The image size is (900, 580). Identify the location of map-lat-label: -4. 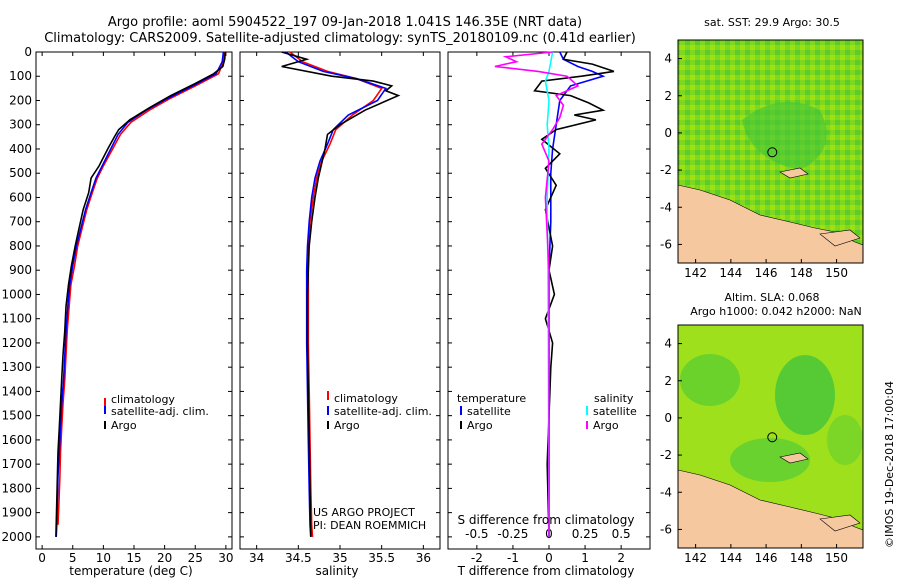
(666, 492).